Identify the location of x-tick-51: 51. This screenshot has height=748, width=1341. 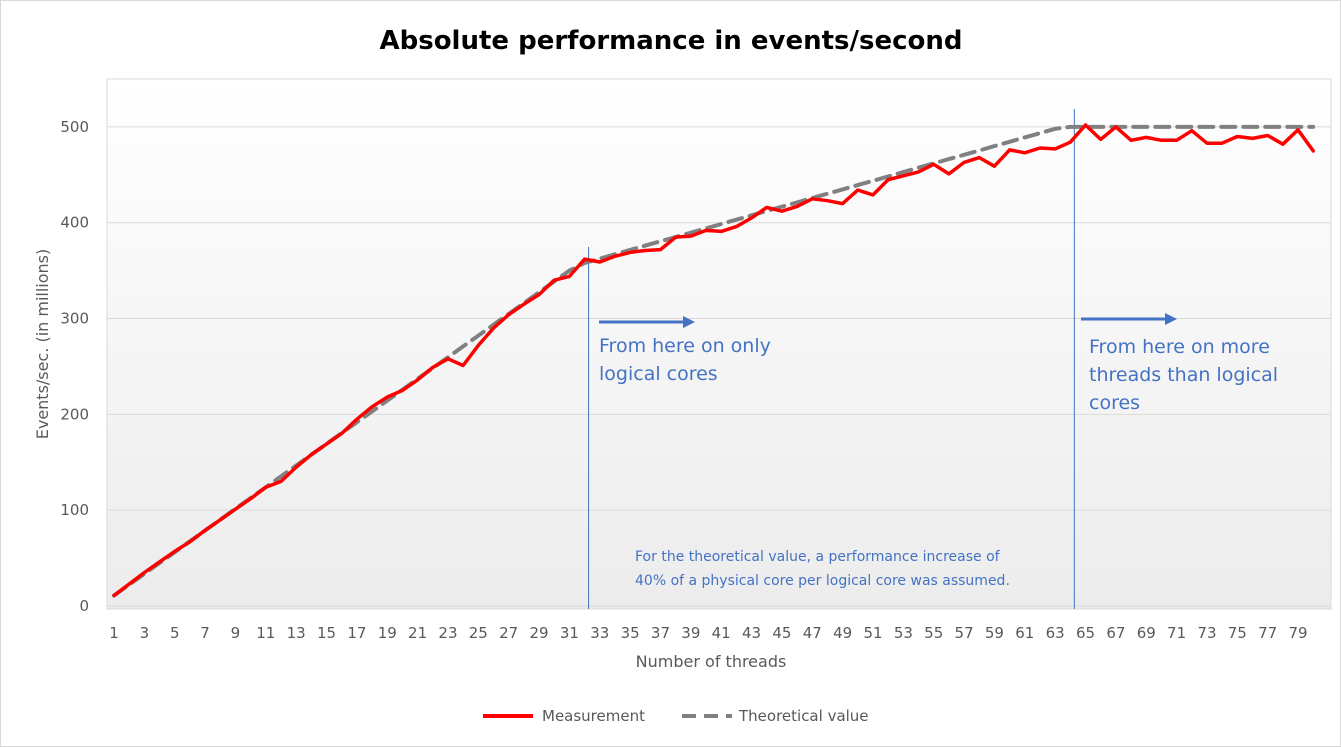
(872, 633).